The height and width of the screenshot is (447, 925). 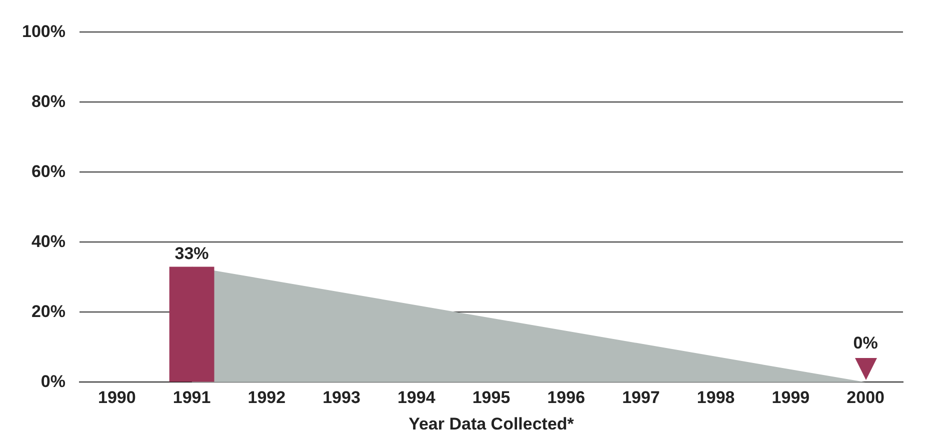 What do you see at coordinates (491, 398) in the screenshot?
I see `x-tick-label: 1995` at bounding box center [491, 398].